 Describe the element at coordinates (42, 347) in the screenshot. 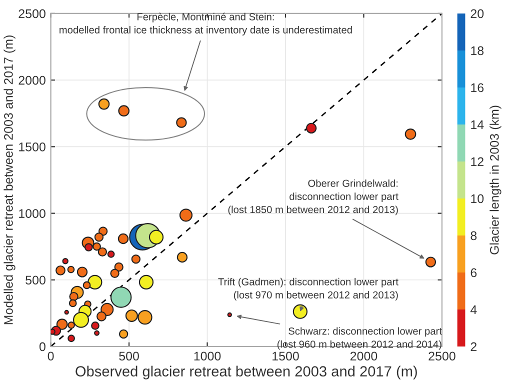

I see `y-tick-label: 0` at that location.